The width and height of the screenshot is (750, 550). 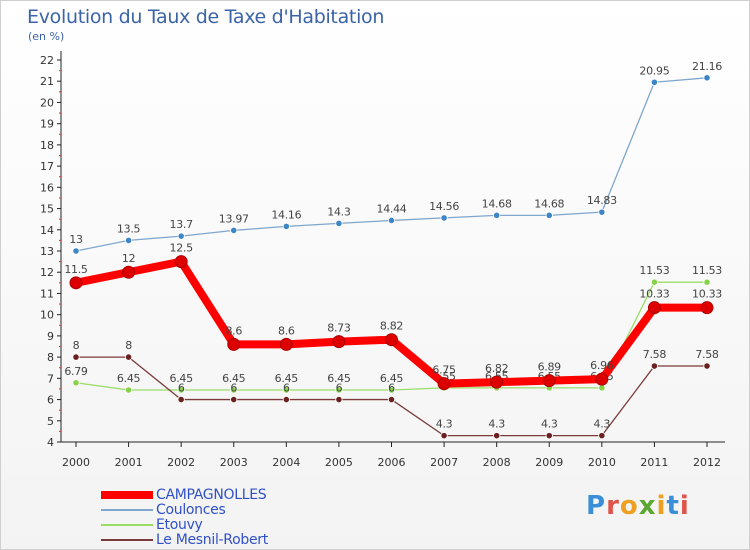 I want to click on data-label-coulonces: 14.83, so click(x=602, y=200).